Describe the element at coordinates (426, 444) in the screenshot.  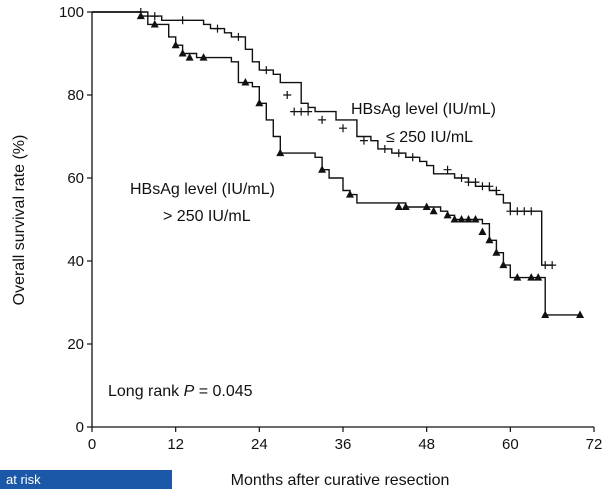
I see `x-tick-label: 48` at that location.